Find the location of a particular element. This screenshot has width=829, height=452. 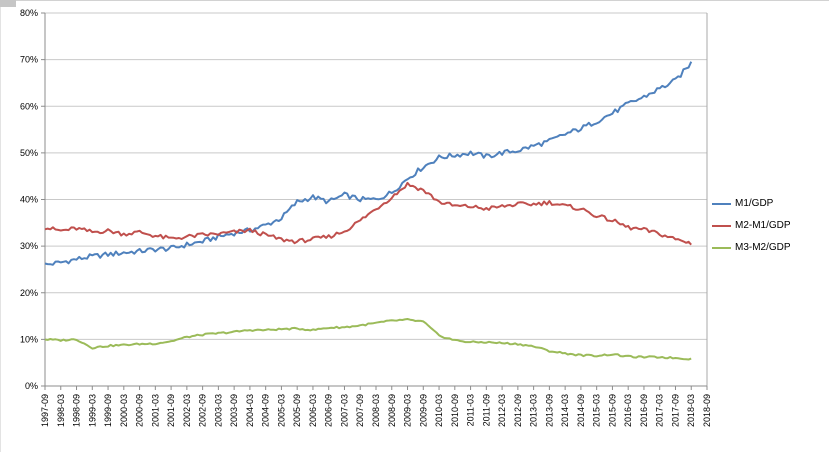

svg-text: 10% is located at coordinates (29, 339).